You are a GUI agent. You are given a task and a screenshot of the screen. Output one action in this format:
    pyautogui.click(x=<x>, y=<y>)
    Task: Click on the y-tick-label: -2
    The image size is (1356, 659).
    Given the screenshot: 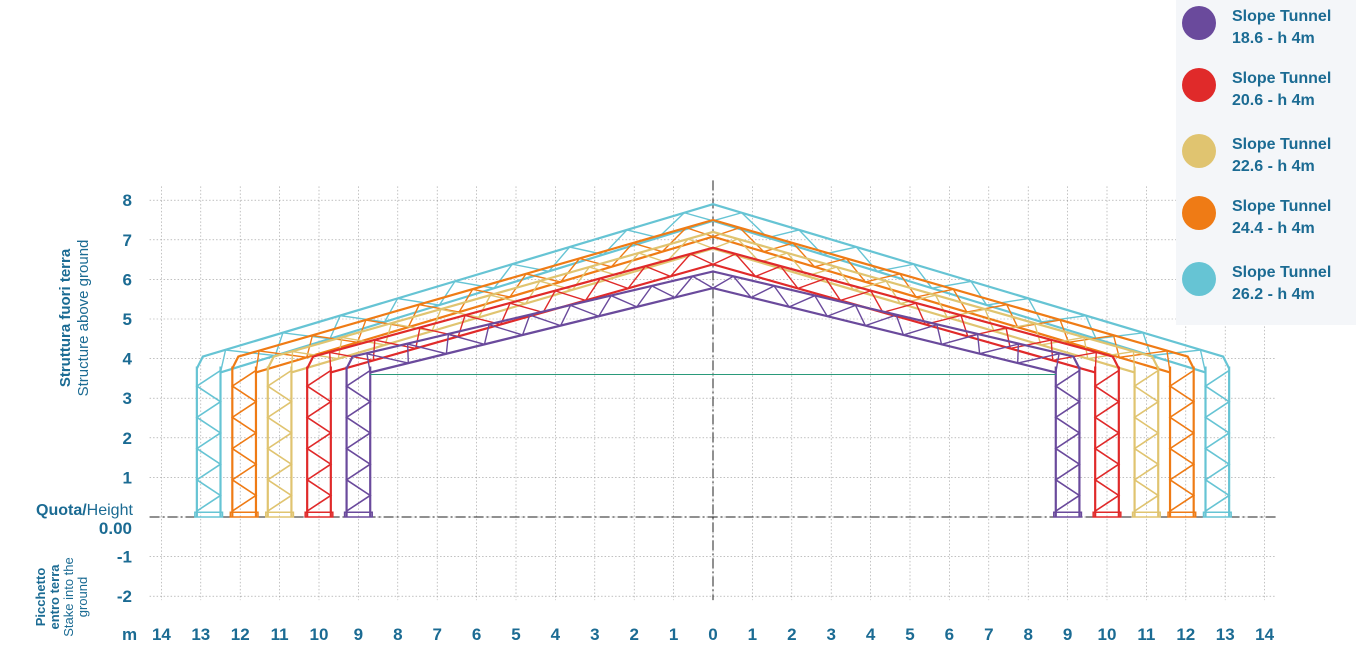 What is the action you would take?
    pyautogui.click(x=124, y=596)
    